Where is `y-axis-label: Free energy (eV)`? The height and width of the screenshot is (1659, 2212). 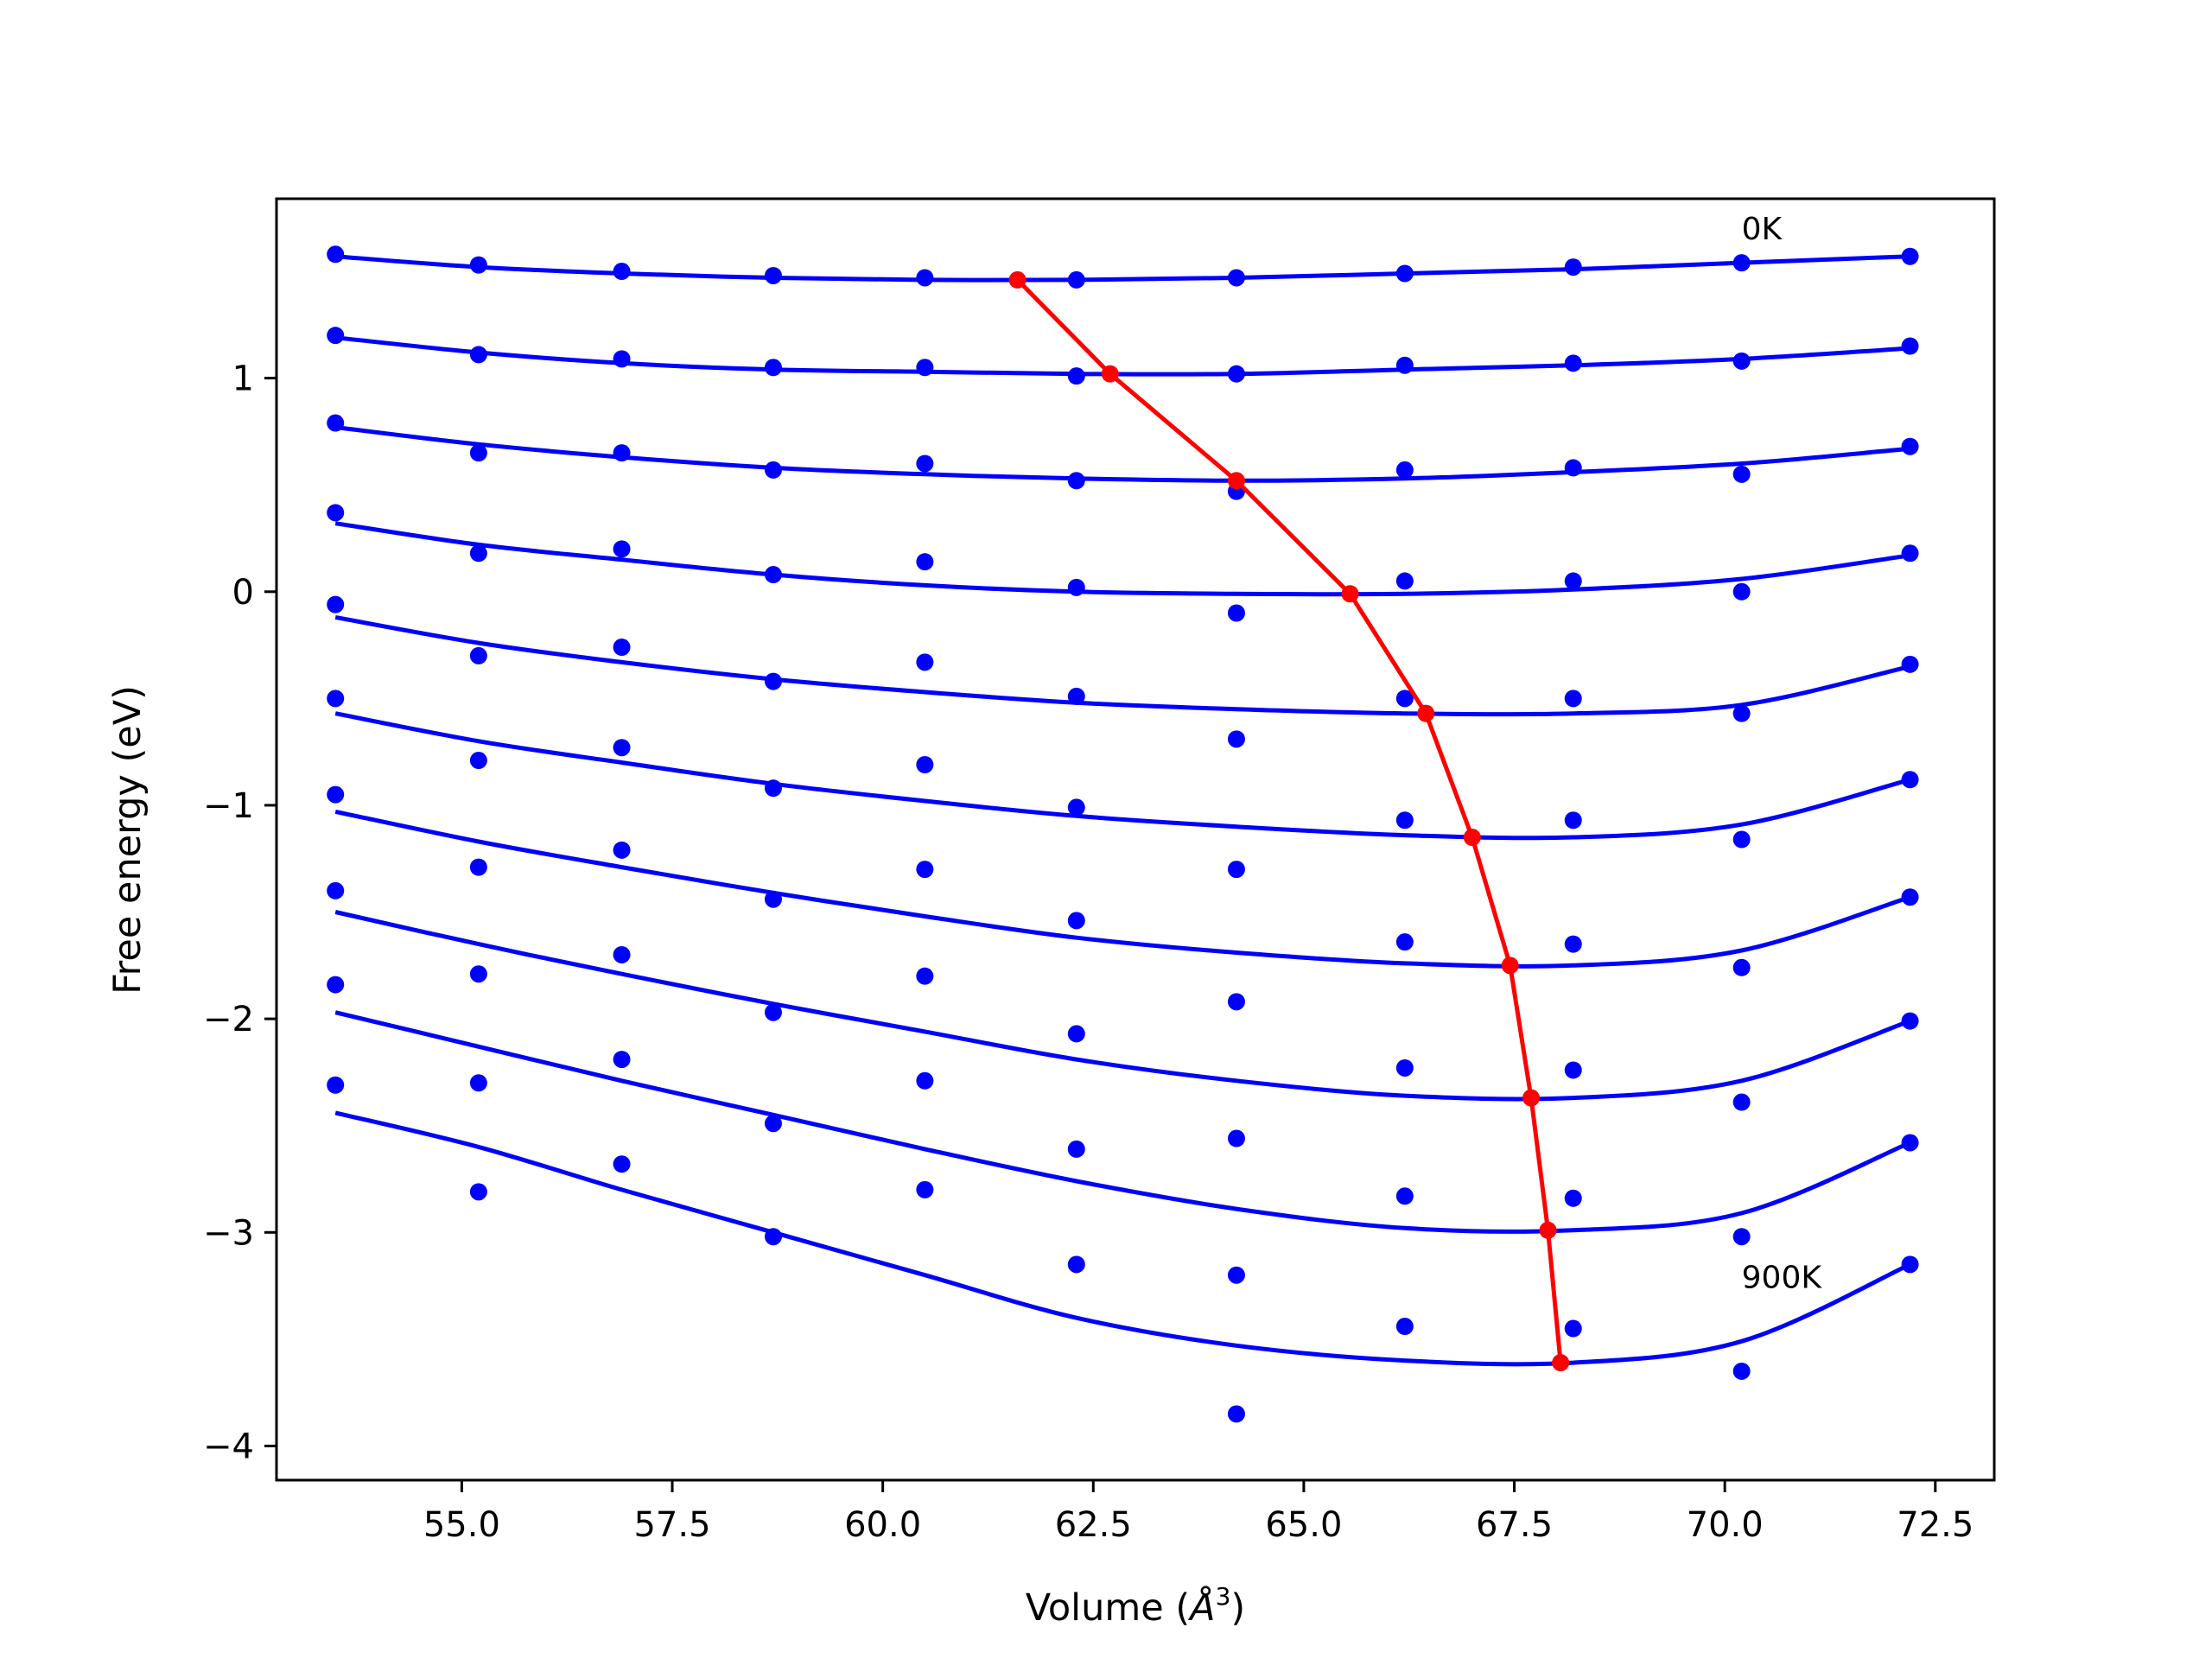 y-axis-label: Free energy (eV) is located at coordinates (127, 840).